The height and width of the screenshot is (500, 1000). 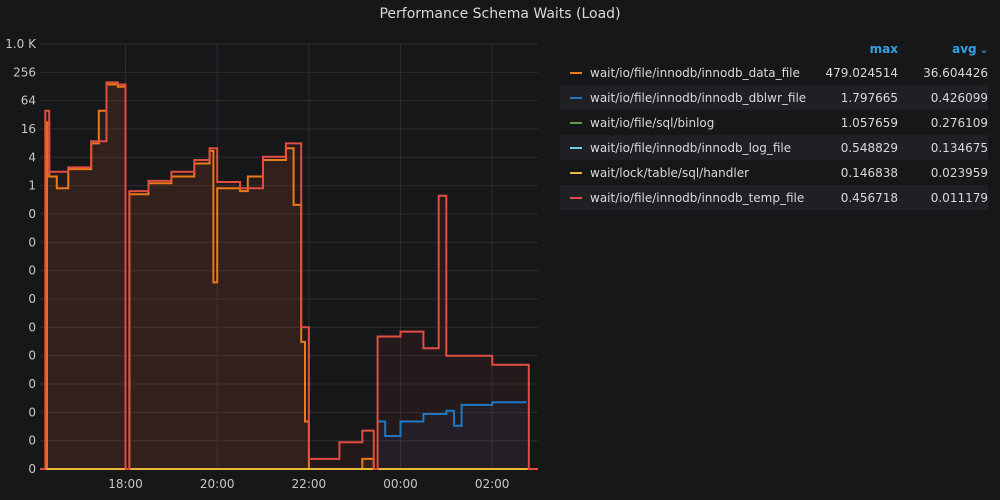 I want to click on legend-series-name: wait/io/file/innodb/innodb_data_file, so click(x=695, y=72).